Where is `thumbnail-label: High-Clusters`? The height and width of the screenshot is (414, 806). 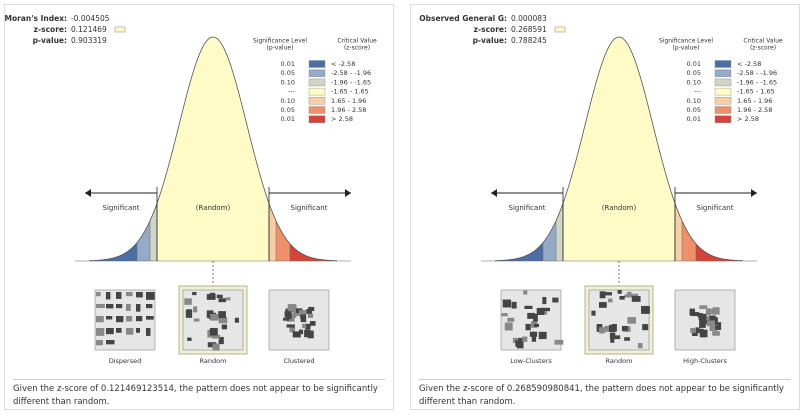 thumbnail-label: High-Clusters is located at coordinates (705, 361).